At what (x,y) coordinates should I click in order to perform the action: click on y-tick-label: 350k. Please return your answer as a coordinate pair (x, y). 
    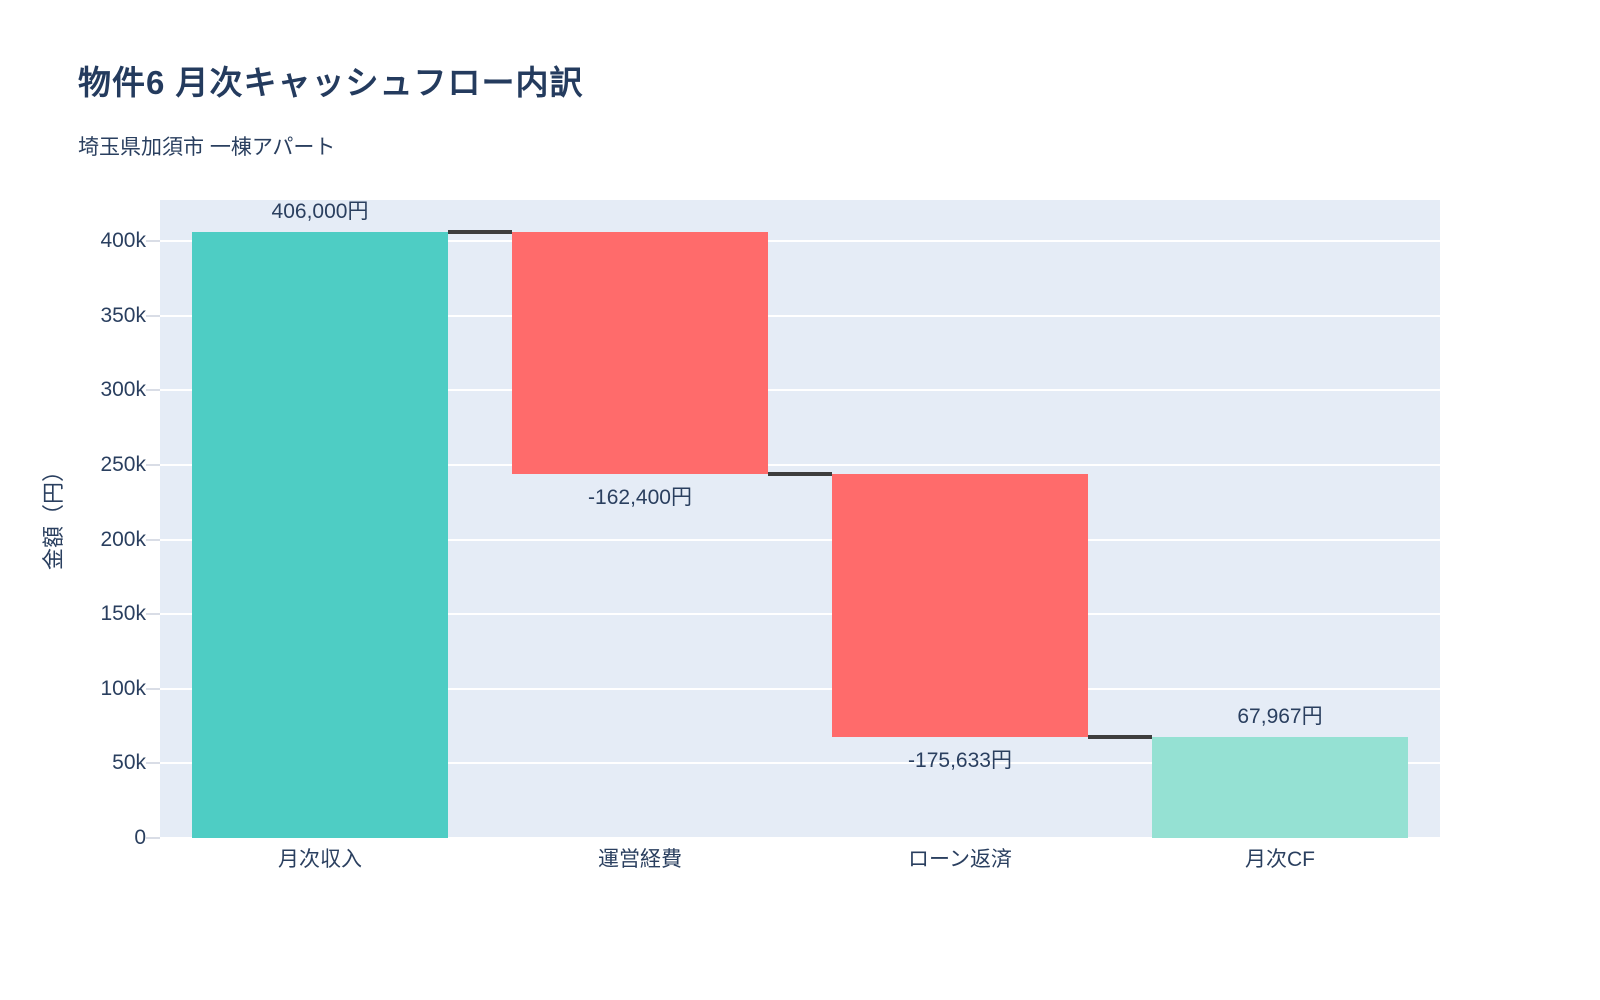
    Looking at the image, I should click on (123, 315).